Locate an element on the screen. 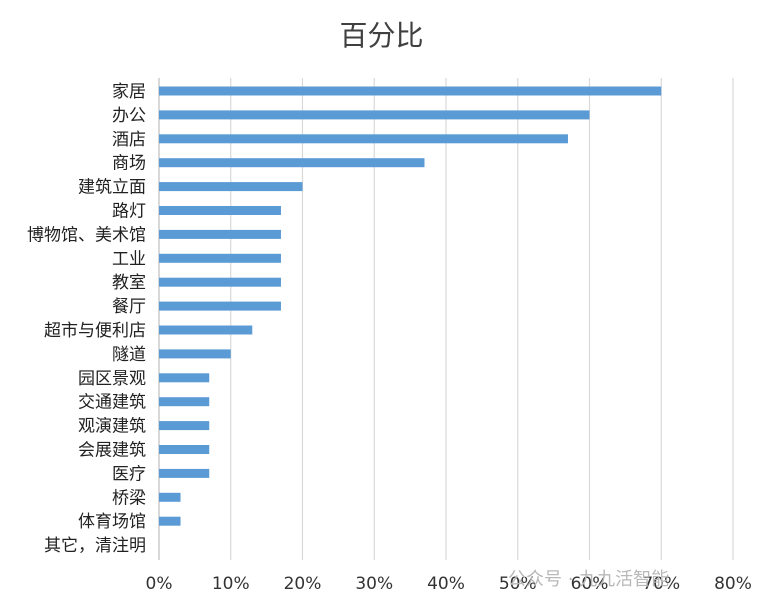 Image resolution: width=763 pixels, height=609 pixels. category-label: 建筑立面 is located at coordinates (112, 188).